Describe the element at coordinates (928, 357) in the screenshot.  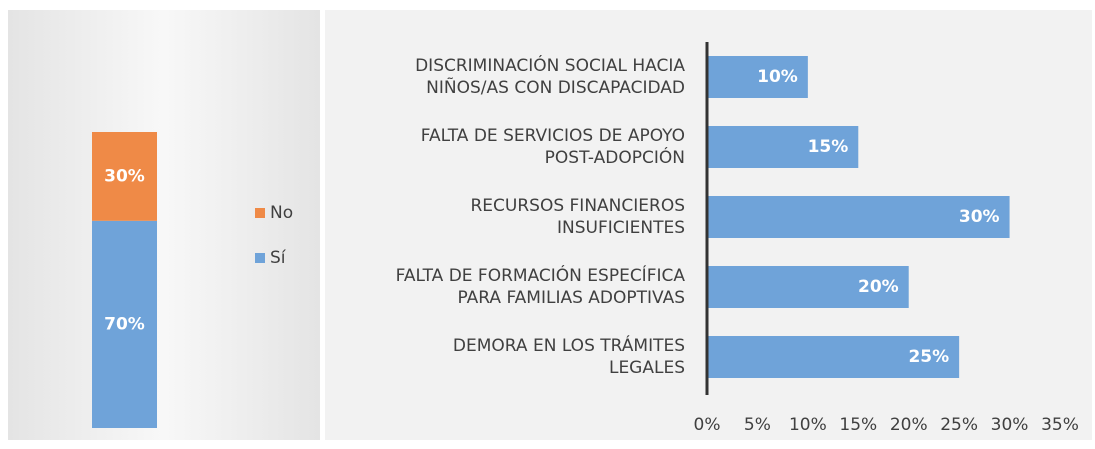
I see `value-label: 25%` at that location.